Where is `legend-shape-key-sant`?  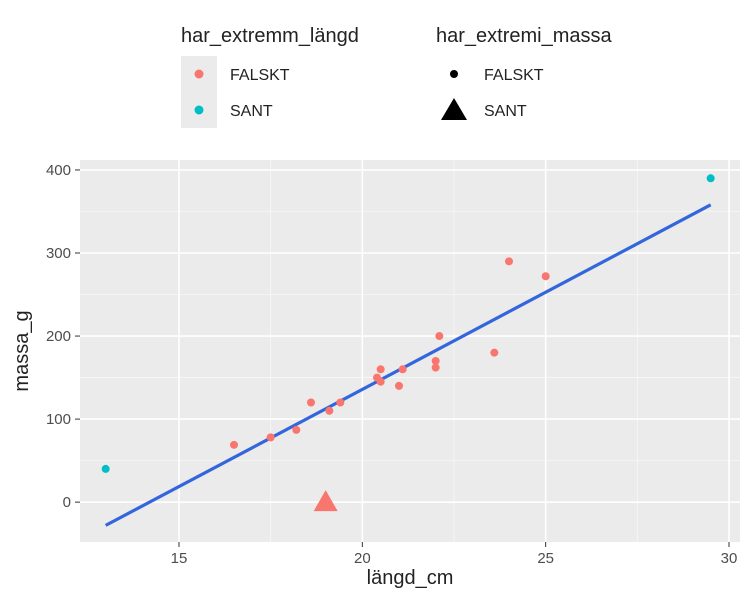
legend-shape-key-sant is located at coordinates (454, 109).